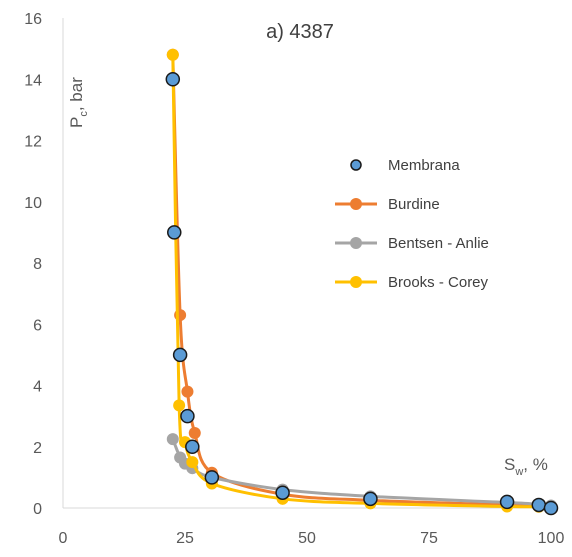  Describe the element at coordinates (37, 264) in the screenshot. I see `y-tick-label: 8` at that location.